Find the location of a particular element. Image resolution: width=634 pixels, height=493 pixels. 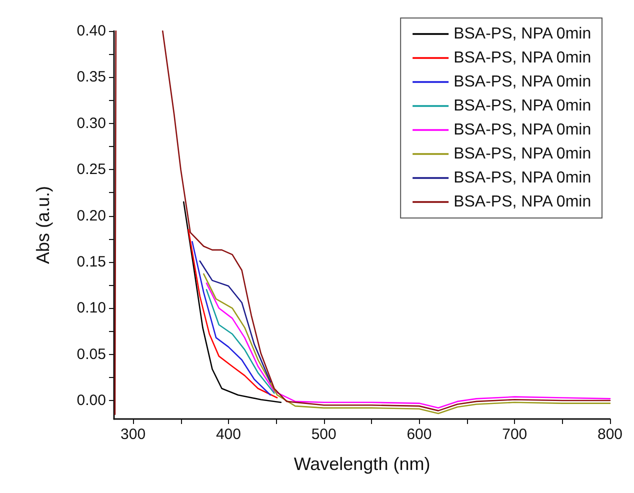

y-tick-label: 0.15 is located at coordinates (91, 261).